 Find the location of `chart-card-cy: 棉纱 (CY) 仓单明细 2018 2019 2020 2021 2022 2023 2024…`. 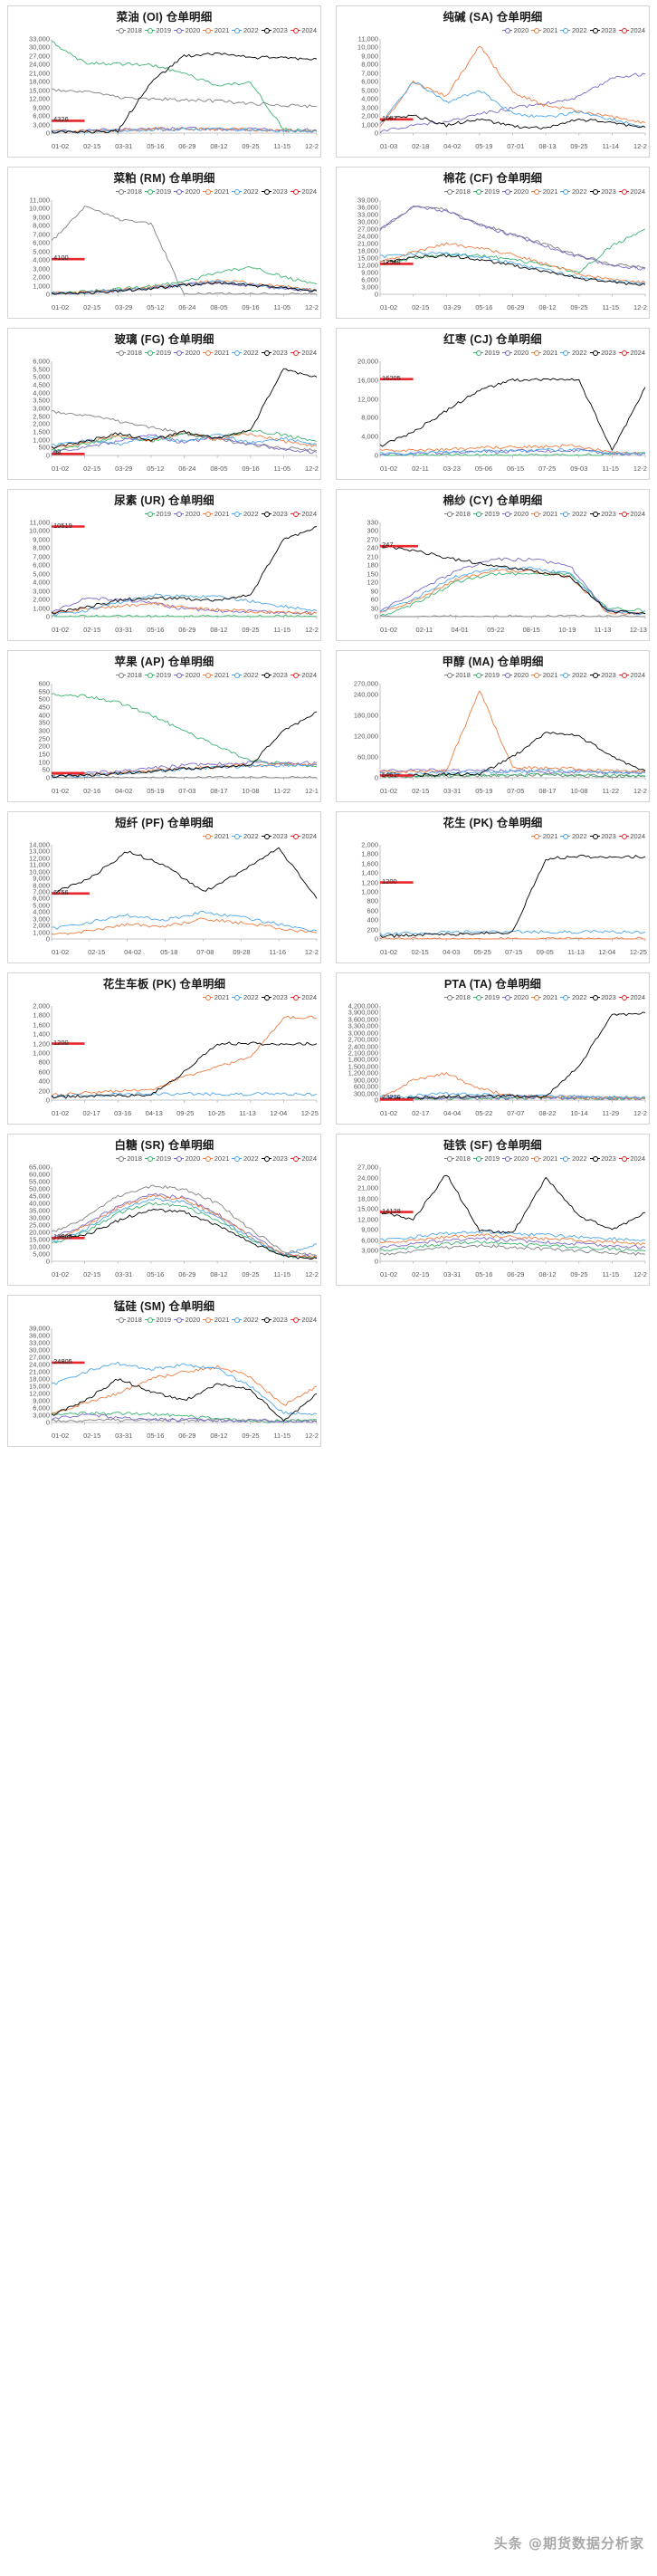

chart-card-cy: 棉纱 (CY) 仓单明细 2018 2019 2020 2021 2022 2023 2024… is located at coordinates (493, 565).